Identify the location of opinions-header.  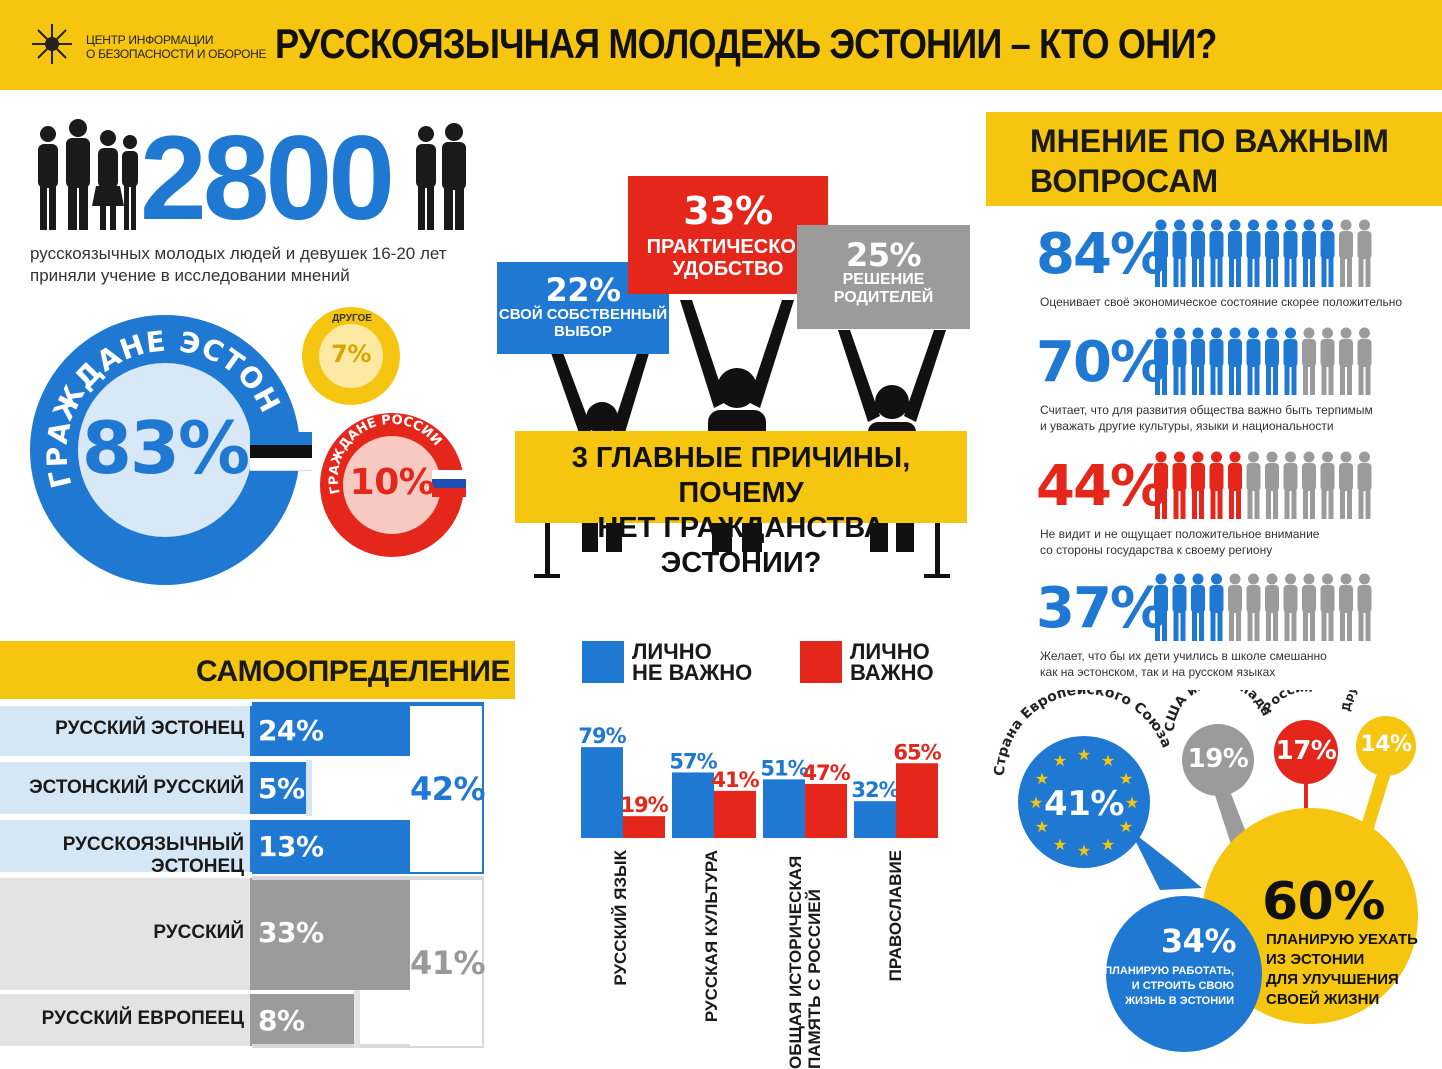
(1214, 159).